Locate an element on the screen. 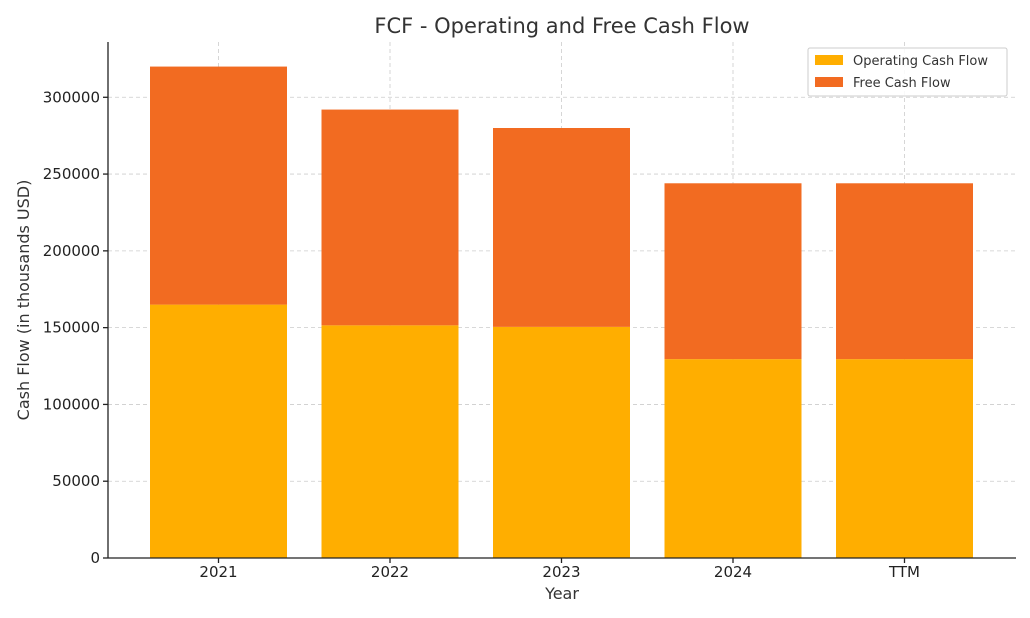  legend-box is located at coordinates (907, 72).